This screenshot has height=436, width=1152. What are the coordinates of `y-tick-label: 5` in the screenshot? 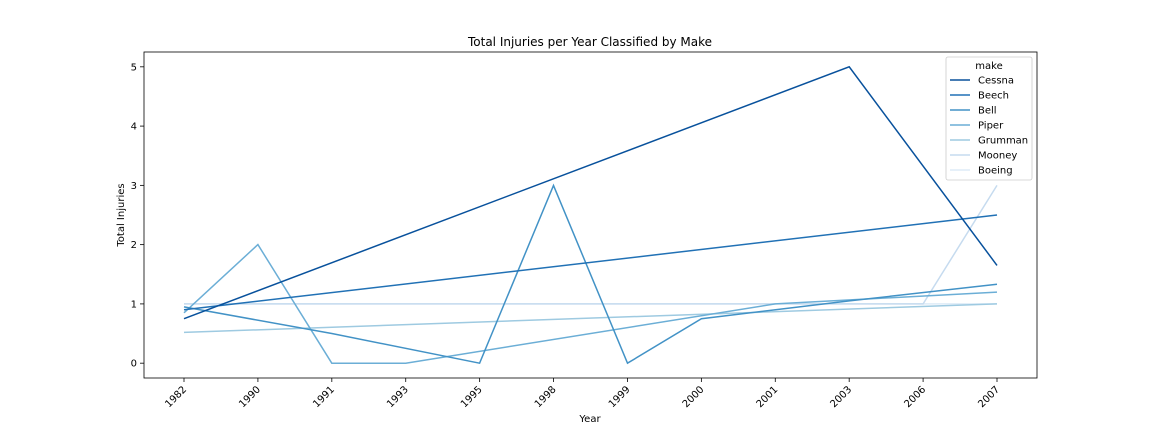 It's located at (134, 67).